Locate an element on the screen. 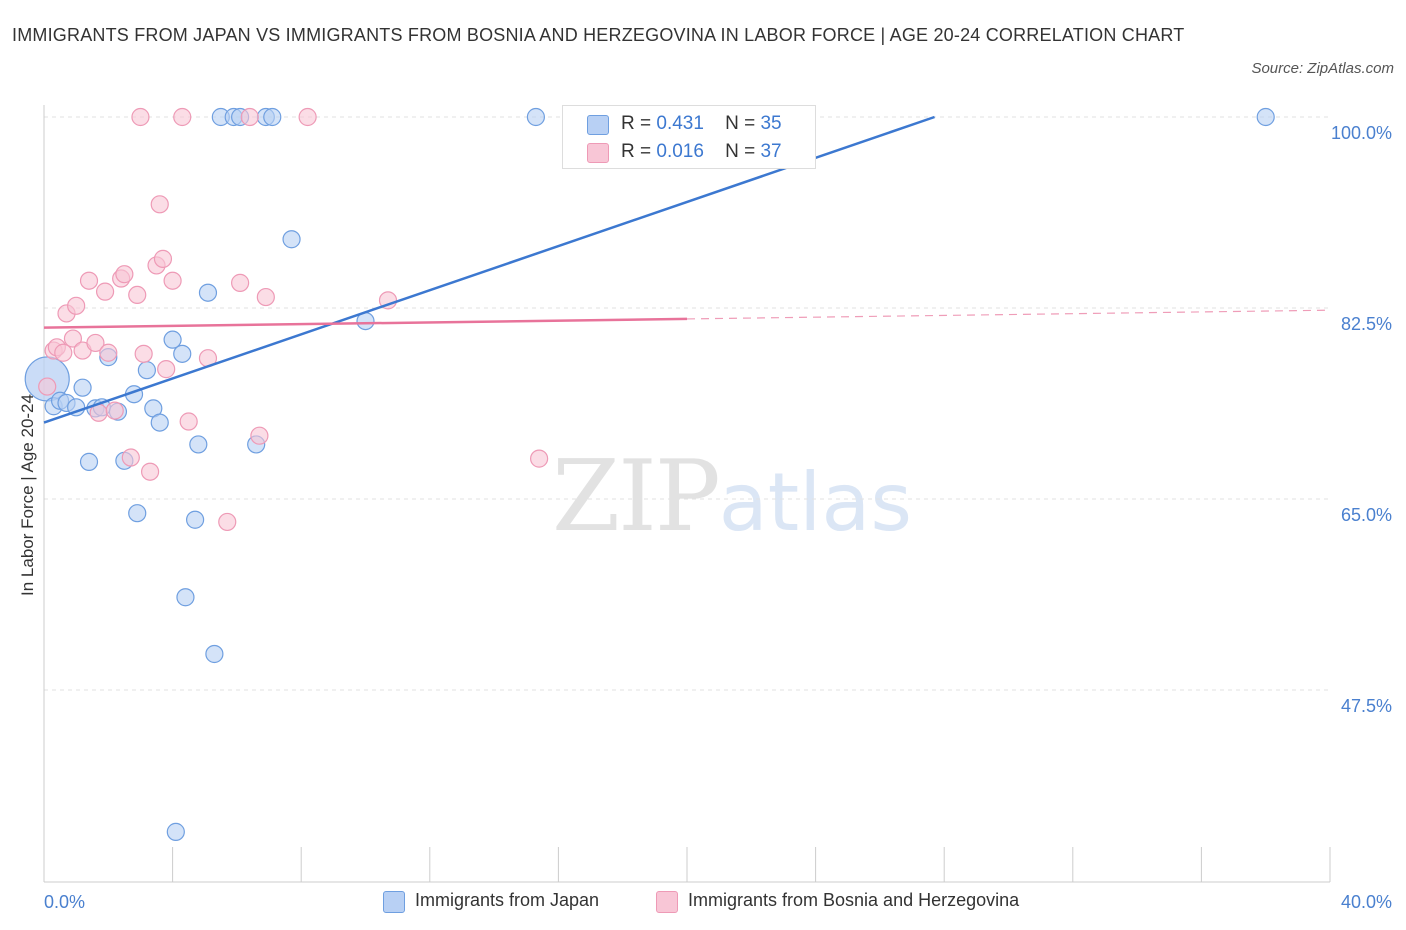 This screenshot has width=1406, height=930. legend-r-value-bosnia: 0.016 is located at coordinates (680, 151).